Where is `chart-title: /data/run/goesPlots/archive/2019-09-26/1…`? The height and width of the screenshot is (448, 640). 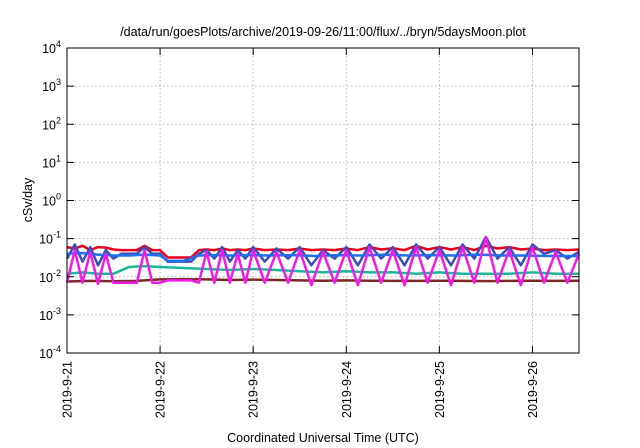 chart-title: /data/run/goesPlots/archive/2019-09-26/1… is located at coordinates (323, 32).